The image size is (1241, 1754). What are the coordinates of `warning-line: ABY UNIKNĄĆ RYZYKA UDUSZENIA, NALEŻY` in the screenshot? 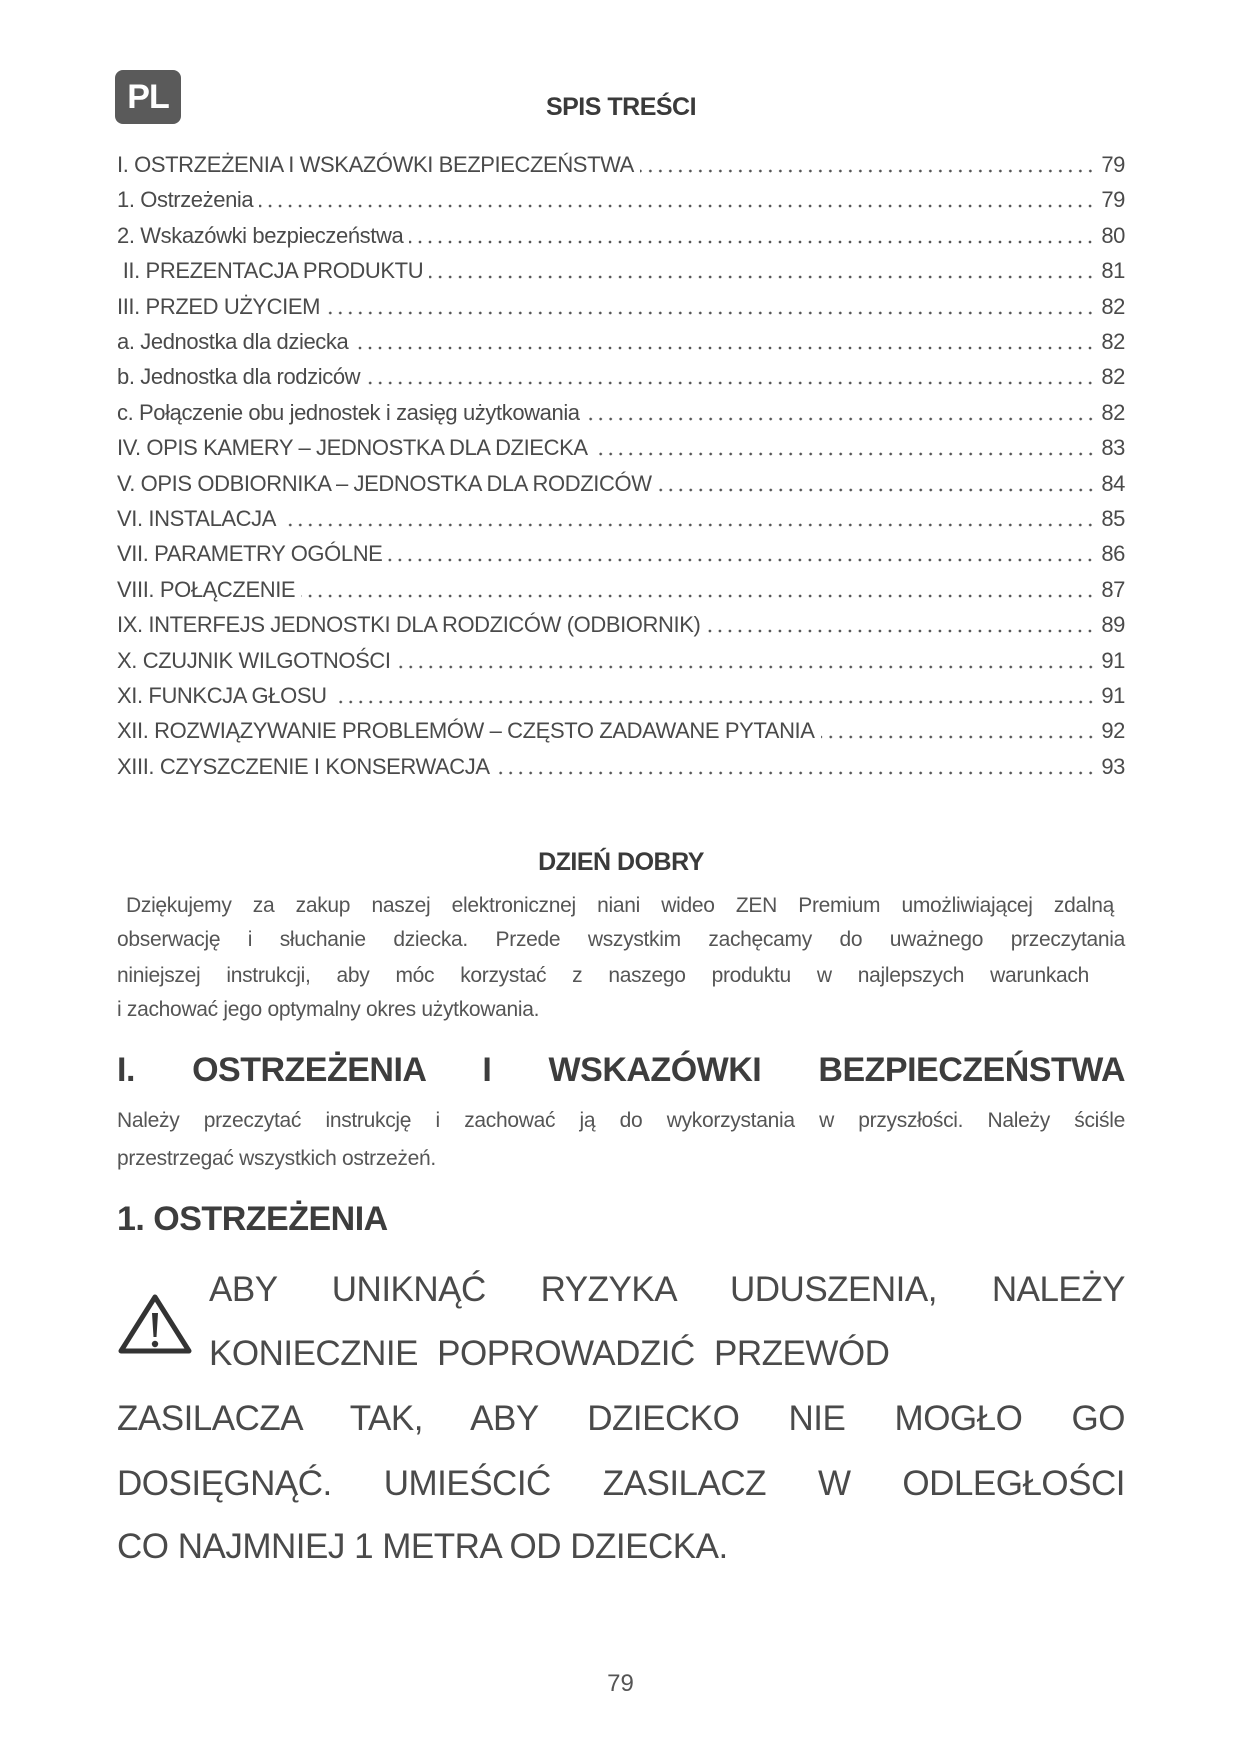 It's located at (667, 1289).